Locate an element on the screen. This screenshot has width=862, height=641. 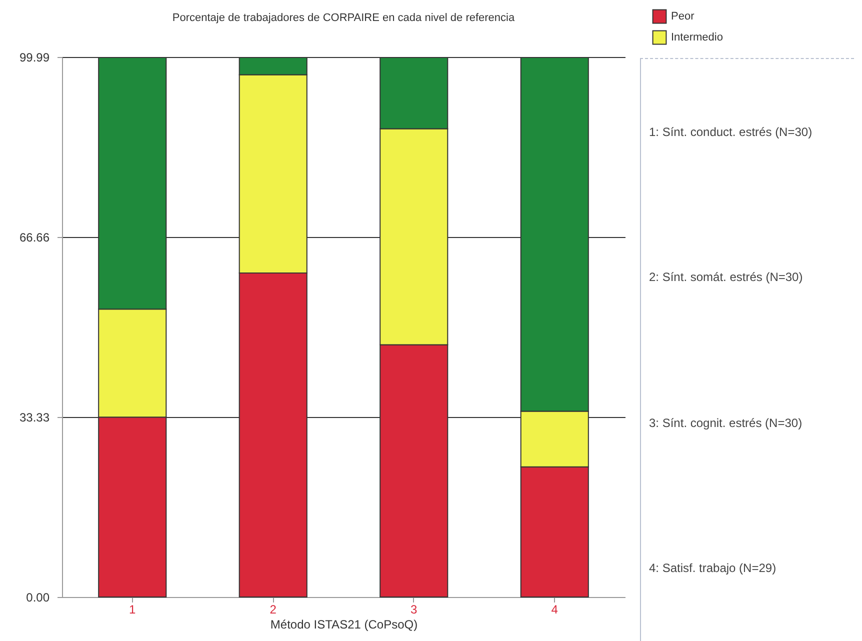
chart-title: Porcentaje de trabajadores de CORPAIRE en cada nivel de referencia is located at coordinates (343, 18).